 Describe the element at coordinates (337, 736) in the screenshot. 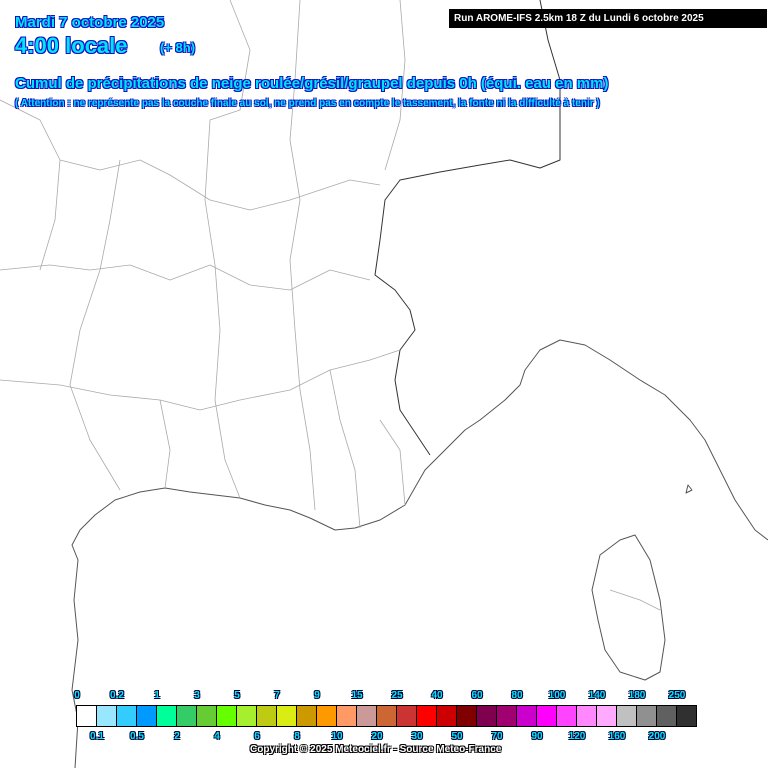

I see `legend-label-bottom: 10` at that location.